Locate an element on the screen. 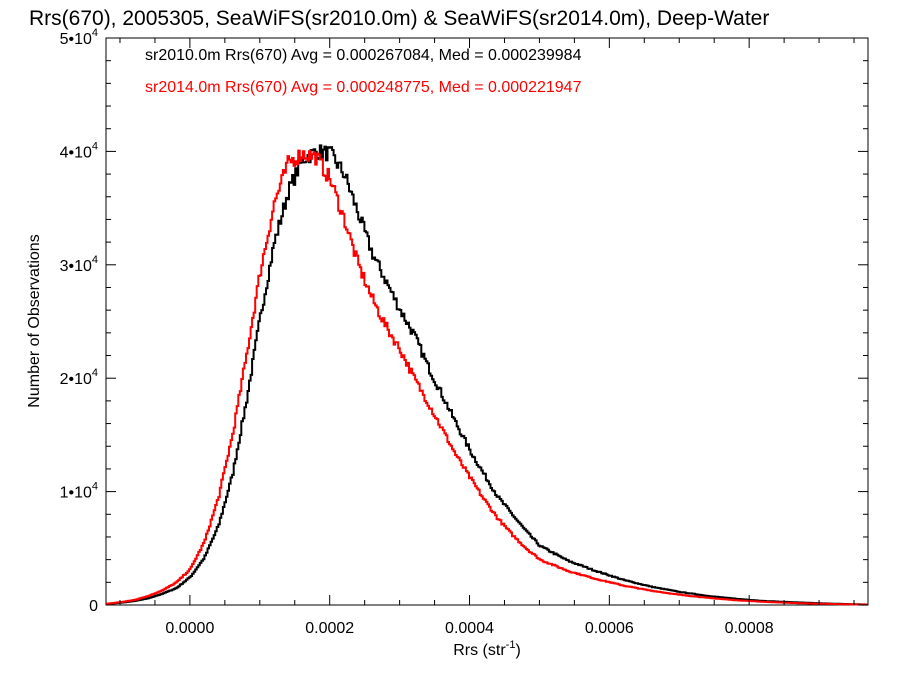 Image resolution: width=900 pixels, height=675 pixels. x-axis-label-superscript: -1 is located at coordinates (511, 645).